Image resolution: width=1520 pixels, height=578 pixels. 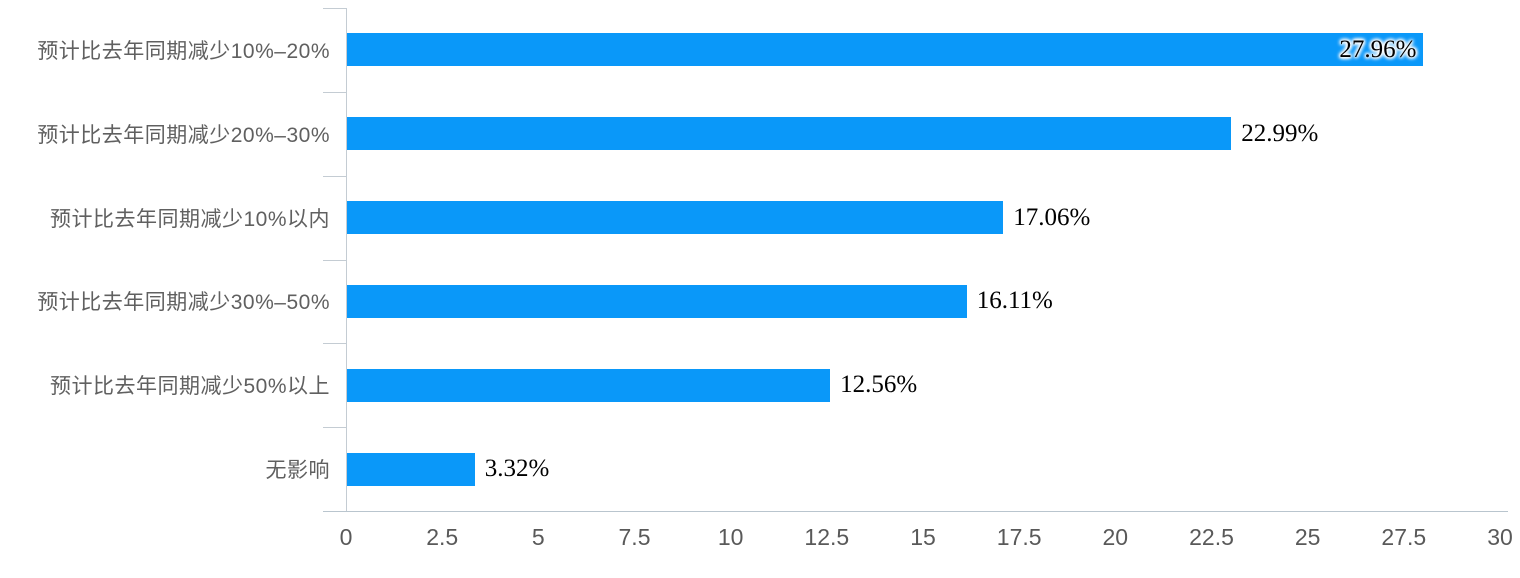 I want to click on x-axis-tick-label: 20, so click(x=1115, y=537).